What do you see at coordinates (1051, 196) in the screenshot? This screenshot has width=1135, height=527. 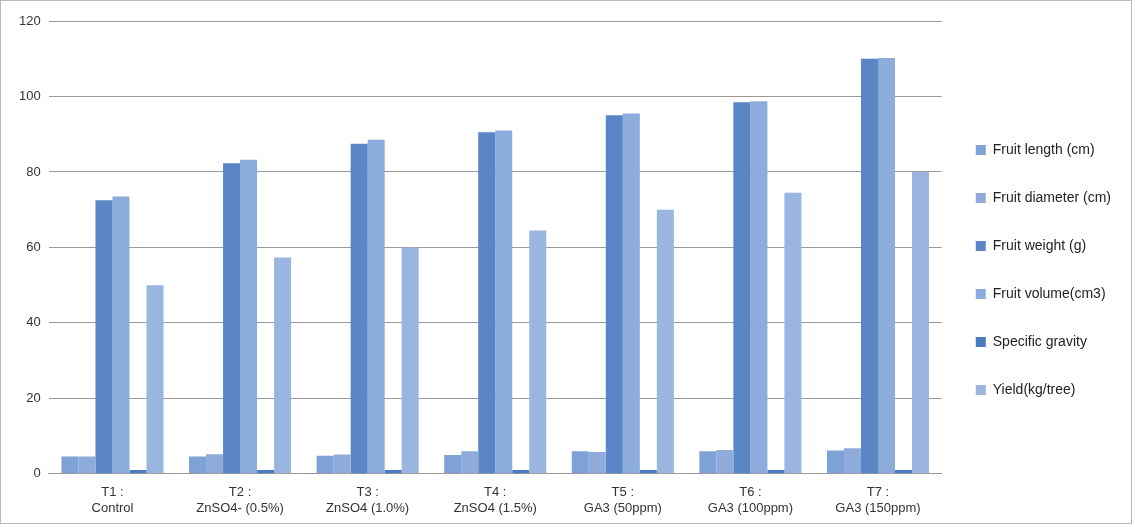 I see `legend-label: Fruit diameter (cm)` at bounding box center [1051, 196].